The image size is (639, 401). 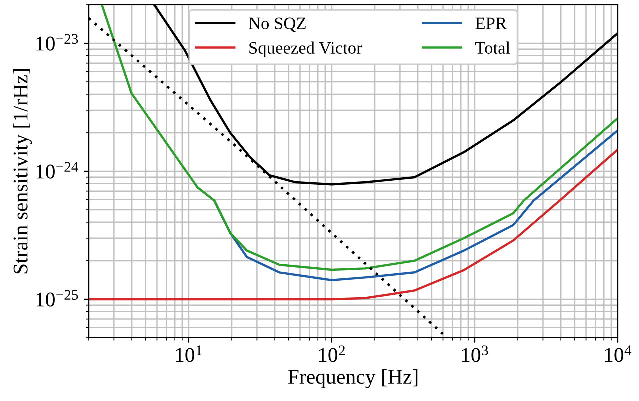 I want to click on x-tick-label: 10$^{1}$, so click(x=189, y=354).